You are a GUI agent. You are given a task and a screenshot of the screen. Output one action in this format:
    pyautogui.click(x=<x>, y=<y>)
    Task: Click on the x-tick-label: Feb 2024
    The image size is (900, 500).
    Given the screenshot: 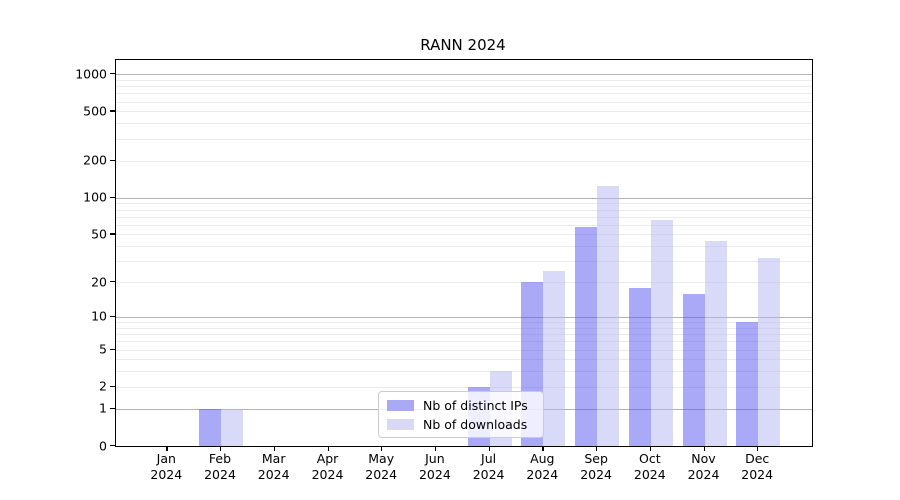 What is the action you would take?
    pyautogui.click(x=220, y=467)
    